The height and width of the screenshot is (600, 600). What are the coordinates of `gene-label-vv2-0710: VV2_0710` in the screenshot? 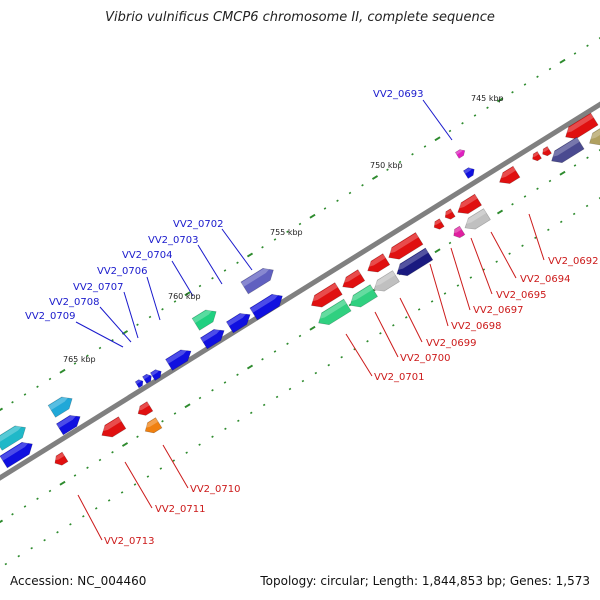 It's located at (215, 489).